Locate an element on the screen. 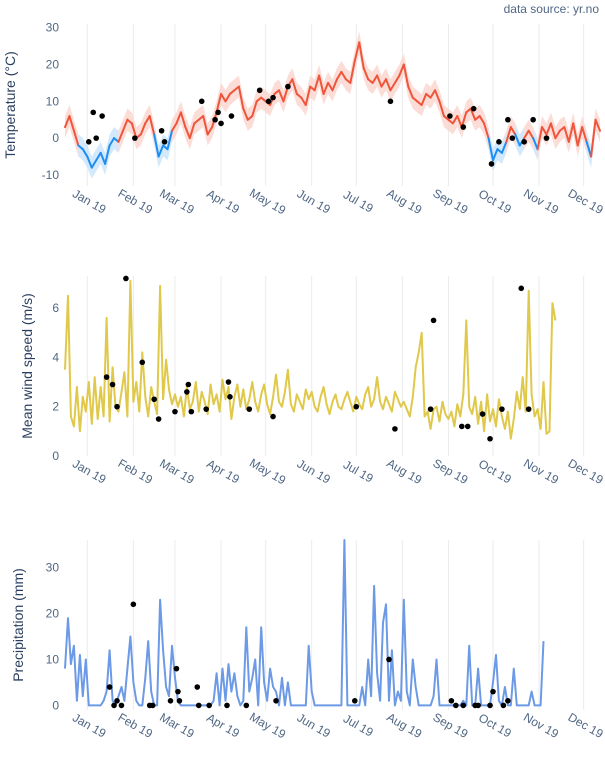  y-tick-label: 6 is located at coordinates (55, 308).